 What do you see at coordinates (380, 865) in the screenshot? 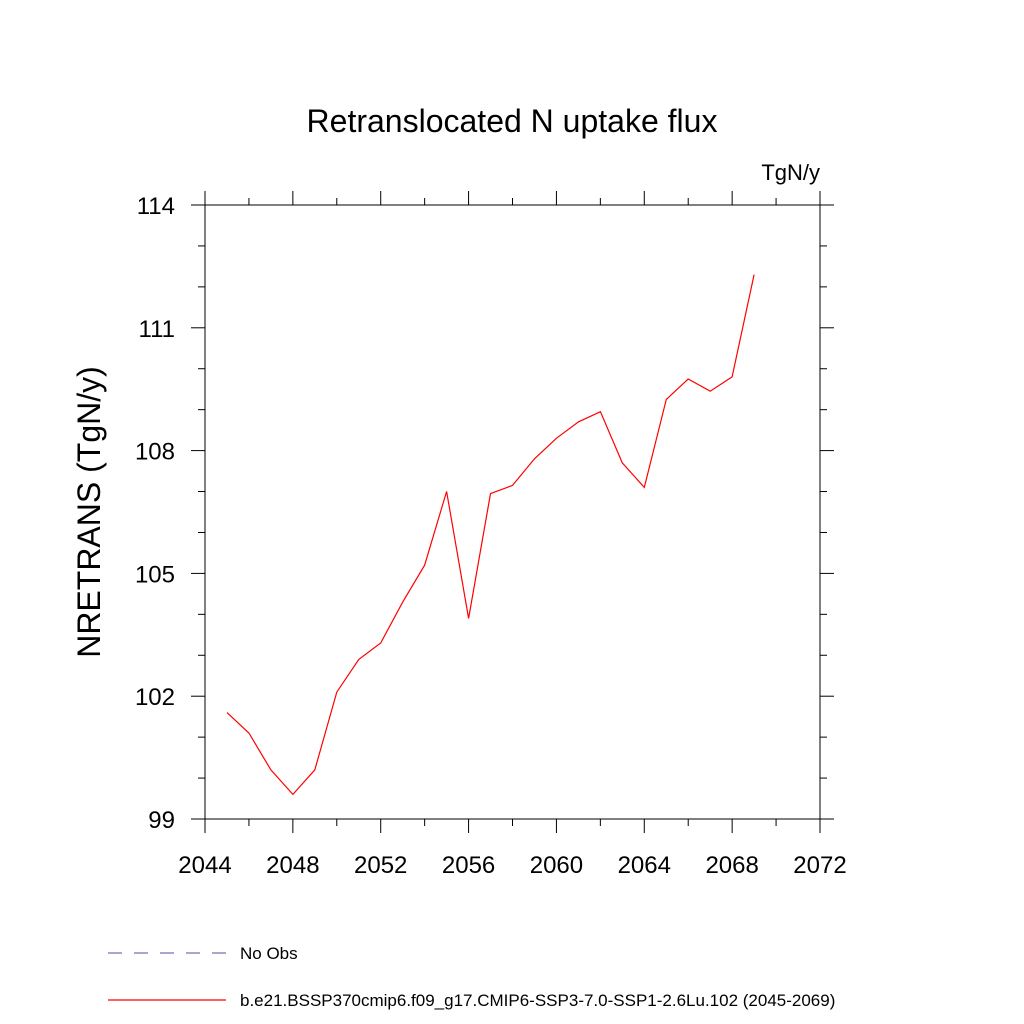
I see `x-tick-label: 2052` at bounding box center [380, 865].